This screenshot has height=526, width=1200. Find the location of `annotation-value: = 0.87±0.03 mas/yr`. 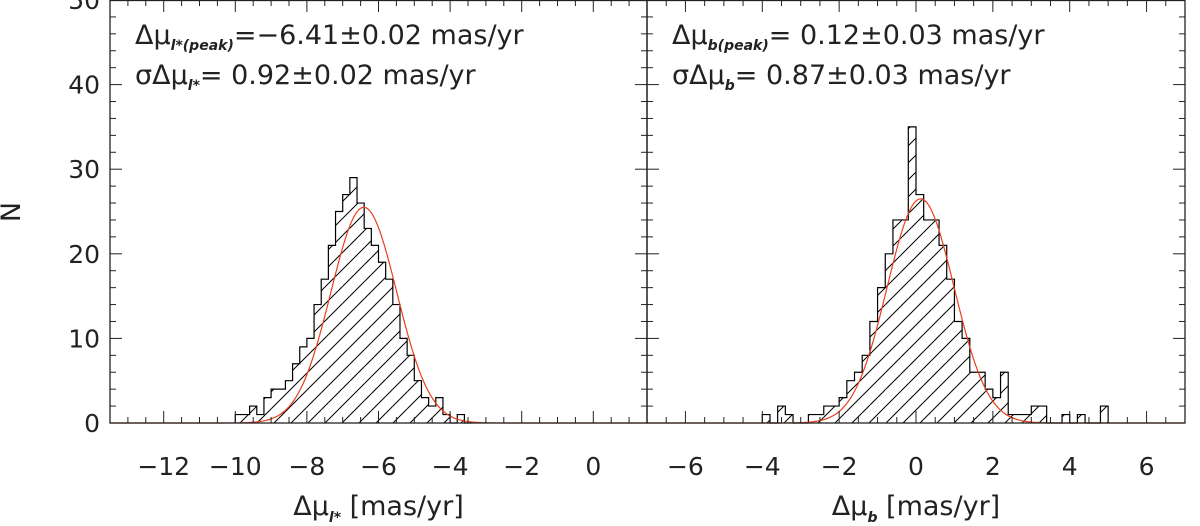

annotation-value: = 0.87±0.03 mas/yr is located at coordinates (873, 75).